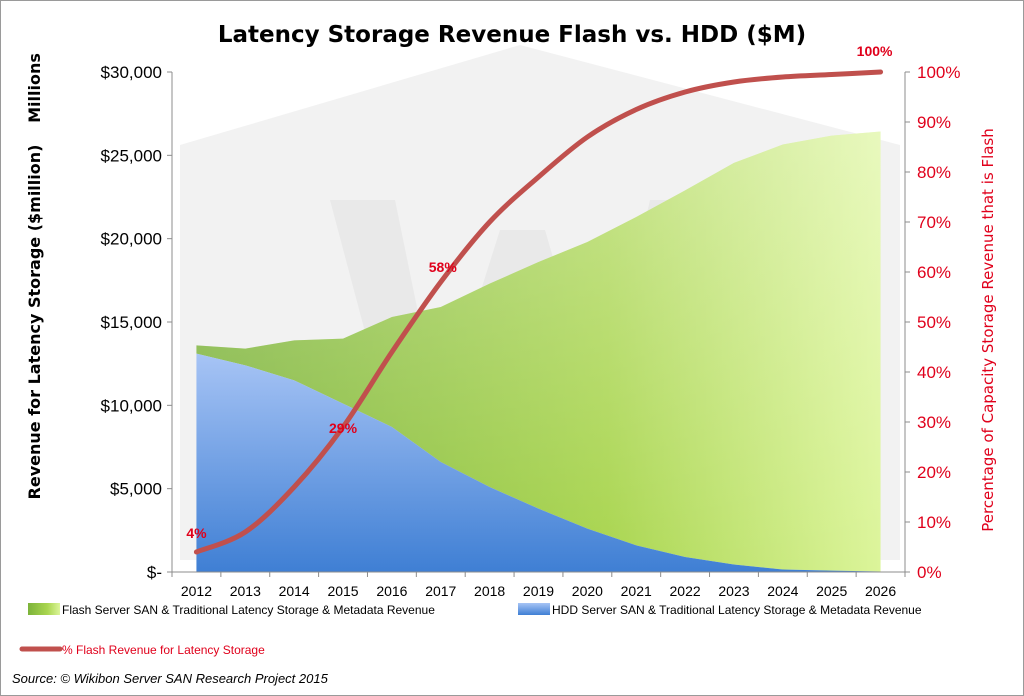 This screenshot has height=696, width=1024. What do you see at coordinates (34, 88) in the screenshot?
I see `unit-label: Millions` at bounding box center [34, 88].